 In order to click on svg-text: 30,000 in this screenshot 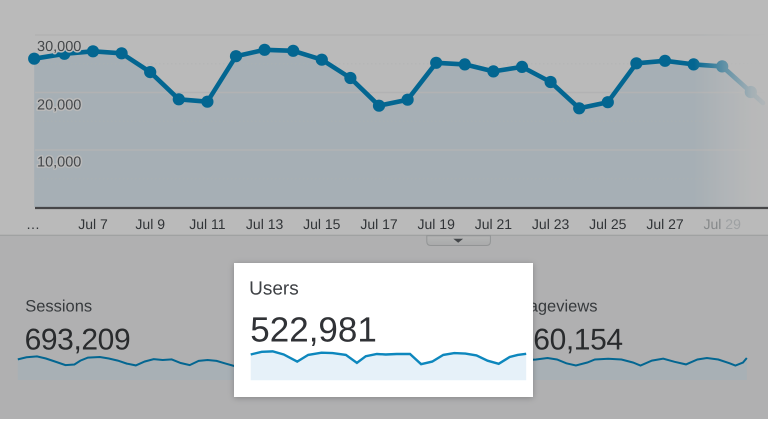, I will do `click(59, 47)`.